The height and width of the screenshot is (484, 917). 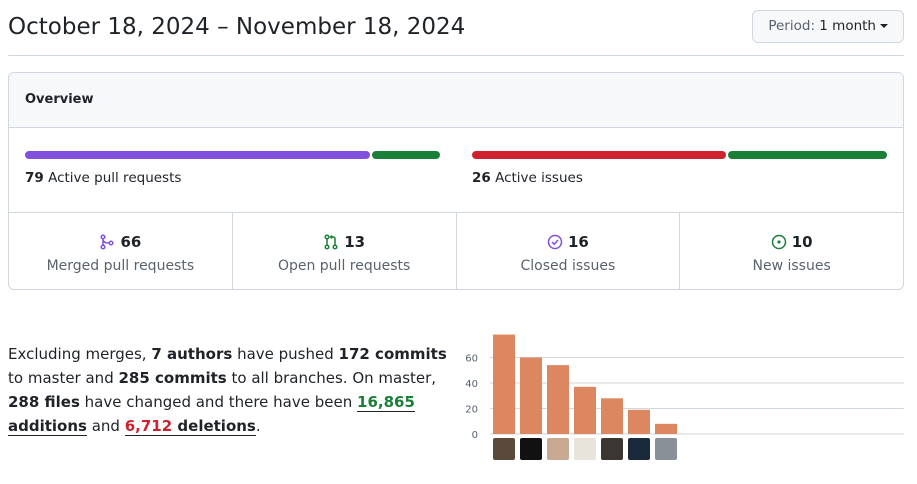 I want to click on branch-commits-count: 285 commits, so click(x=172, y=378).